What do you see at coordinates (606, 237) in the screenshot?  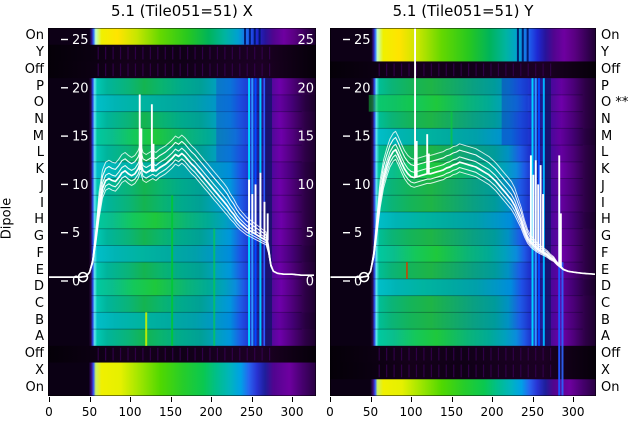 I see `dipole-row-label-right: G` at bounding box center [606, 237].